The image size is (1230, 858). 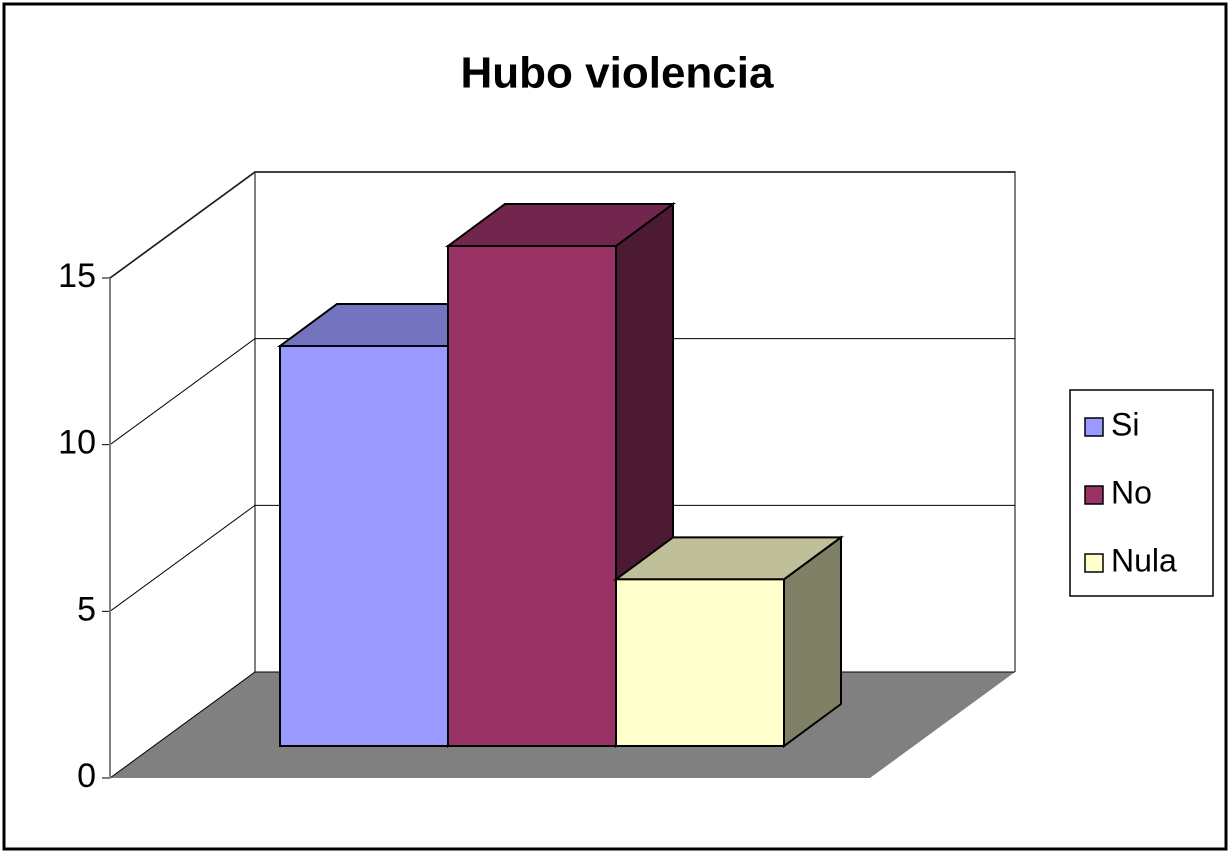 I want to click on y-tick-label: 0, so click(x=86, y=776).